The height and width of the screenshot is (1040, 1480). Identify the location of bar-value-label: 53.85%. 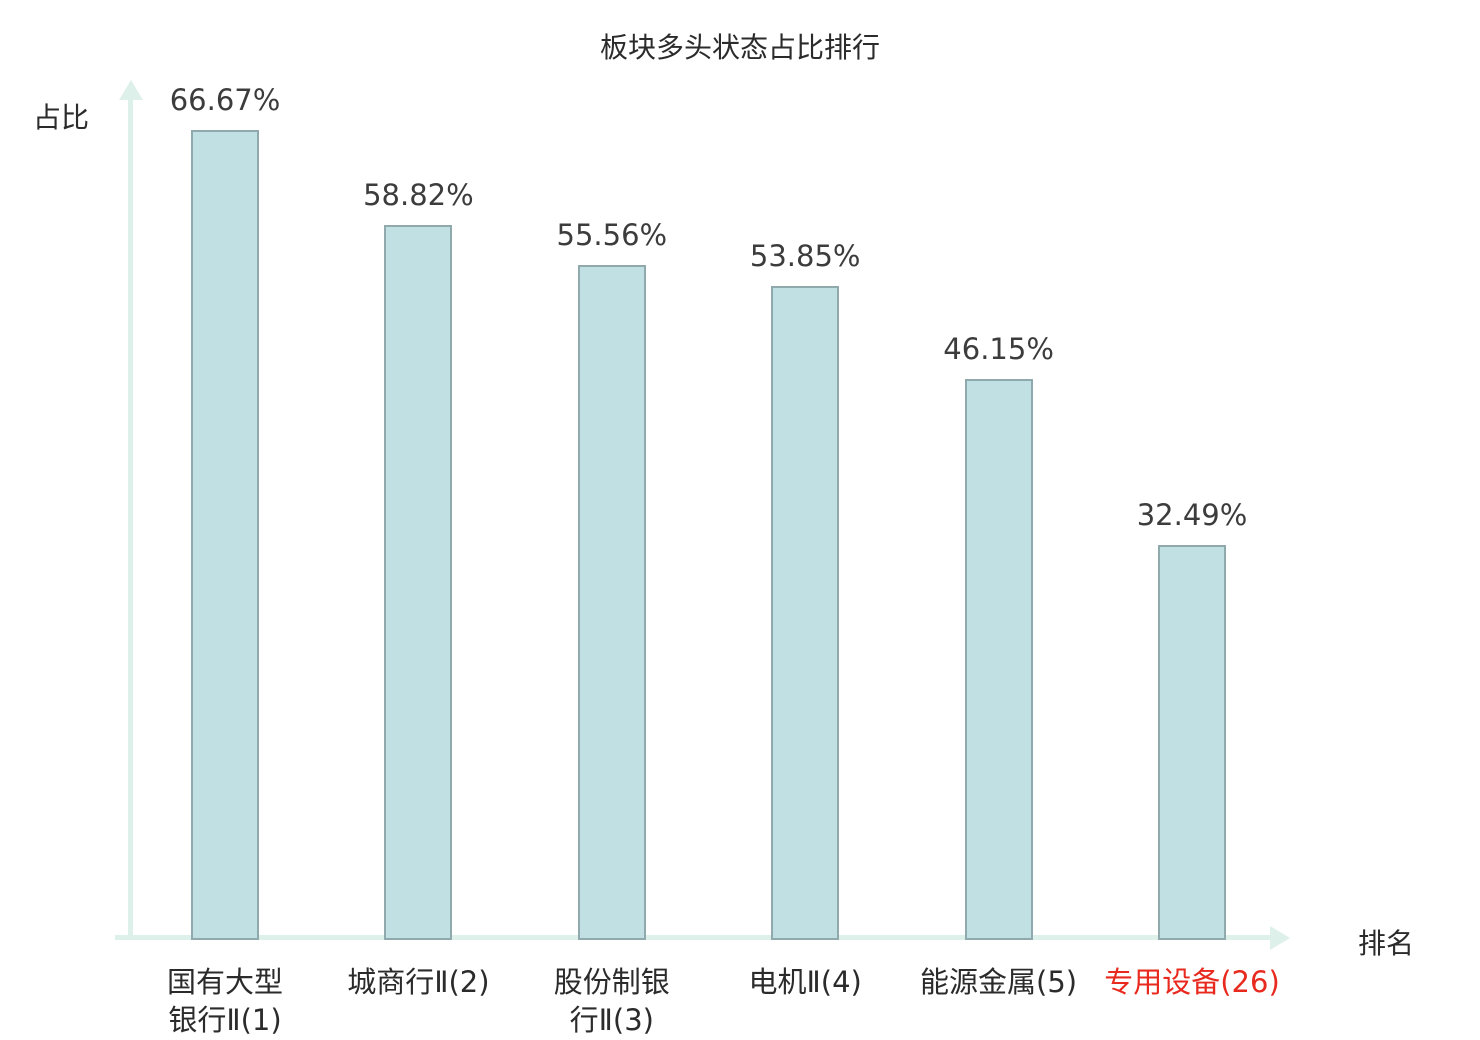
(805, 256).